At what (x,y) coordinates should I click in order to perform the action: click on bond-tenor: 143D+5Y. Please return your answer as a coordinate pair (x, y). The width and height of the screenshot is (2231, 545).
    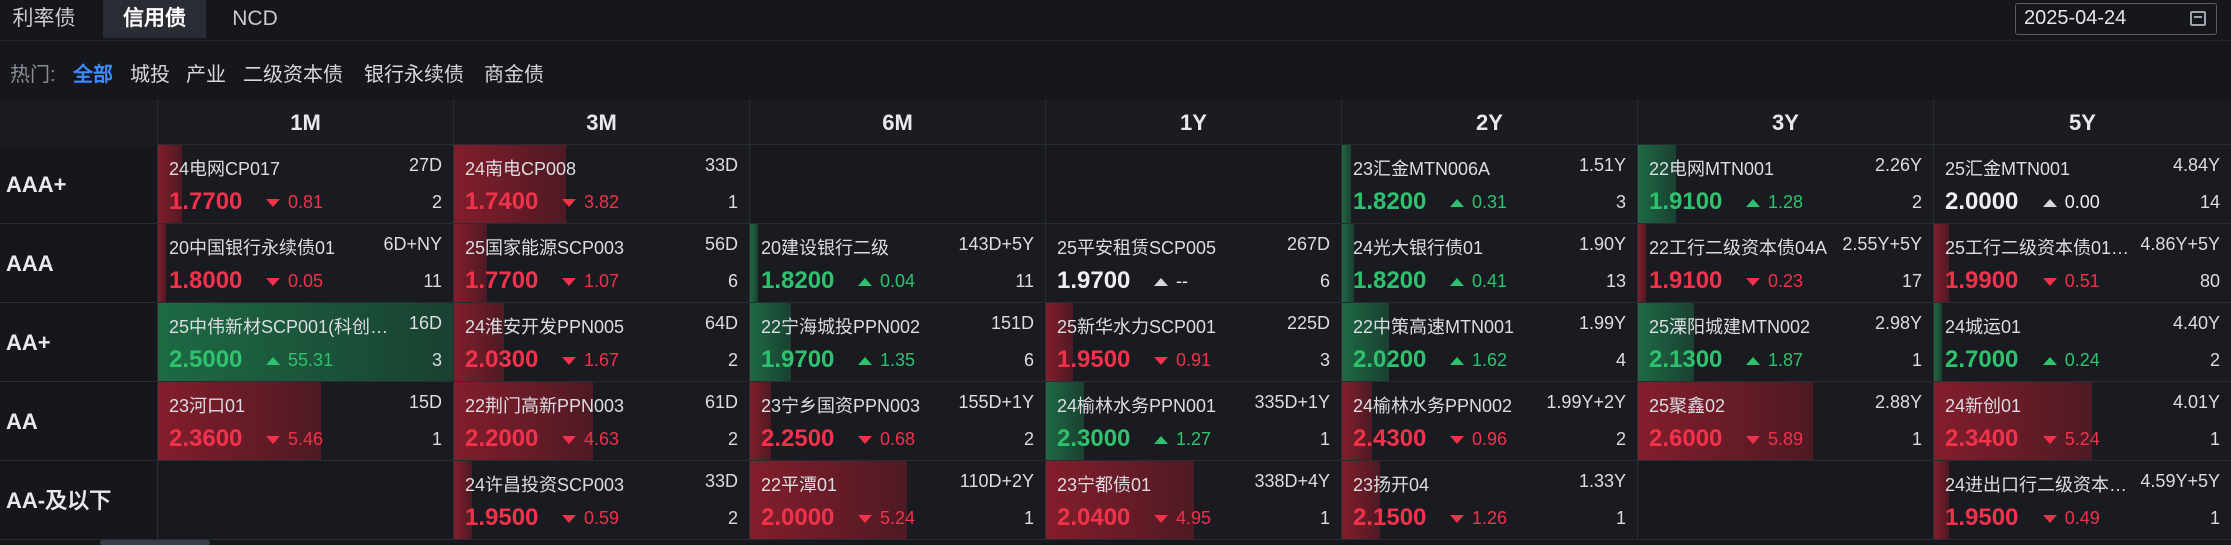
    Looking at the image, I should click on (996, 244).